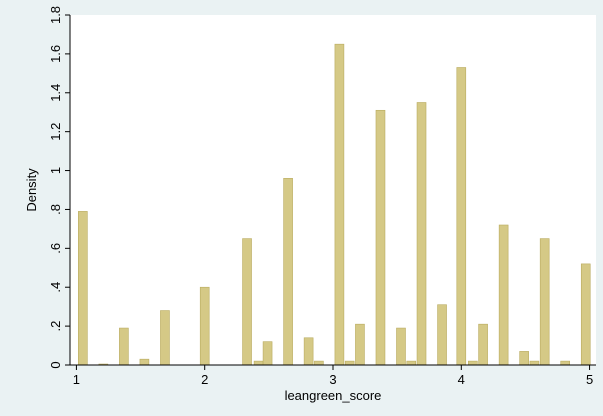  What do you see at coordinates (333, 395) in the screenshot?
I see `x-axis-label: leangreen_score` at bounding box center [333, 395].